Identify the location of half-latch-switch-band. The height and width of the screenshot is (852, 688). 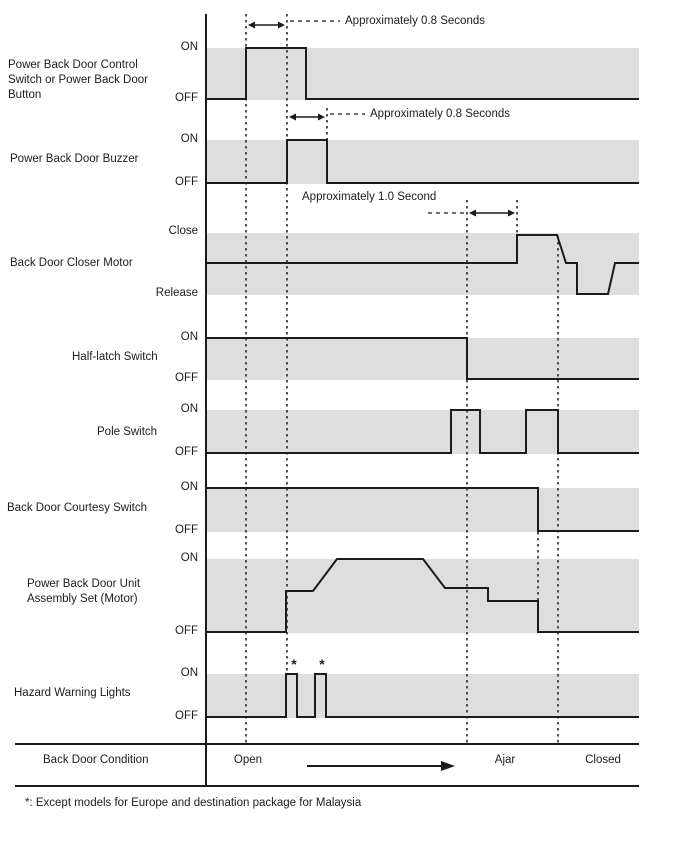
(423, 359).